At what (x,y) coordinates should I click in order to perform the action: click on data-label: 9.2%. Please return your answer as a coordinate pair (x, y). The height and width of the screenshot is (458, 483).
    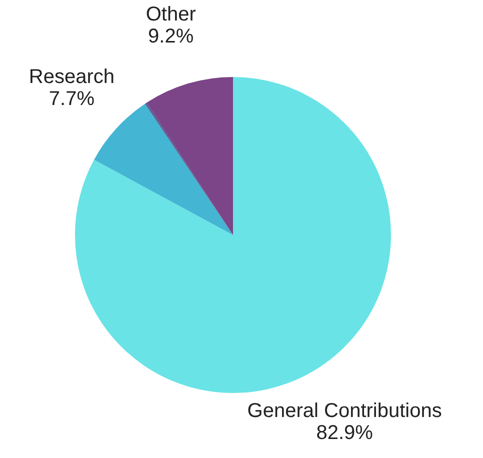
    Looking at the image, I should click on (171, 37).